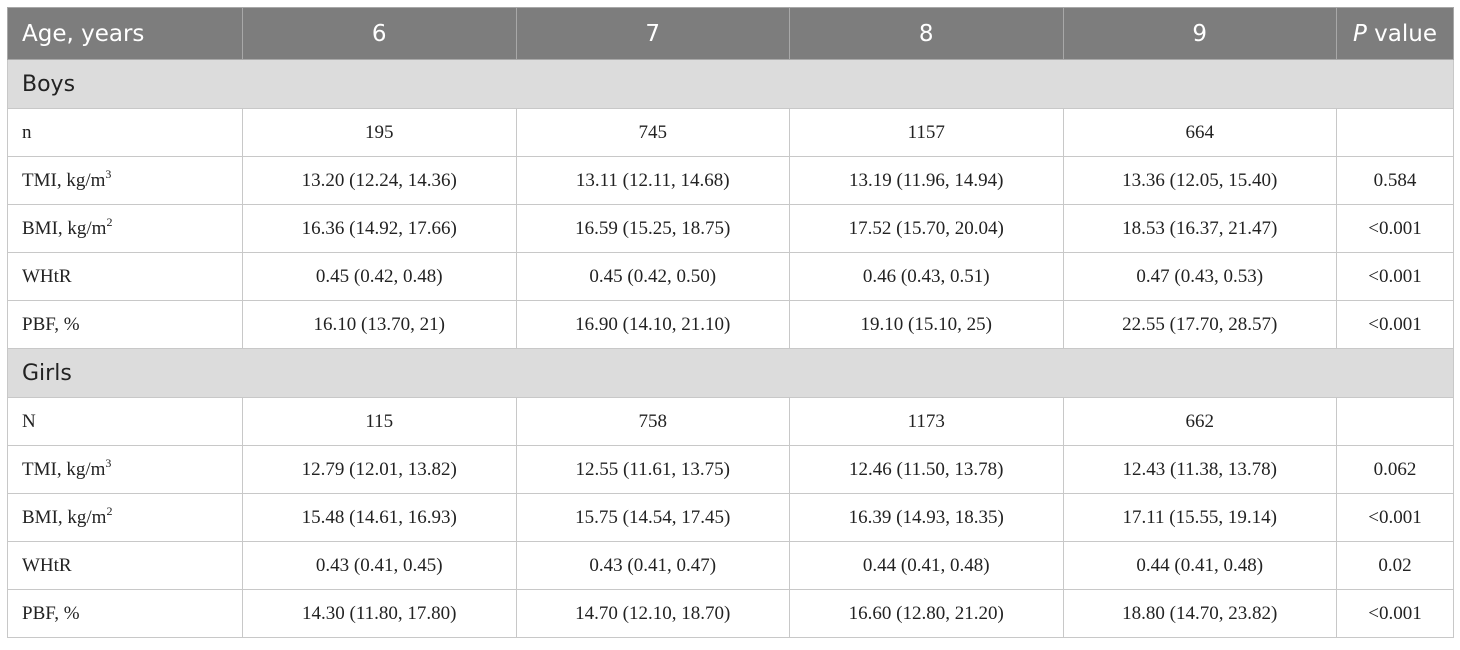 The width and height of the screenshot is (1460, 650). Describe the element at coordinates (1199, 421) in the screenshot. I see `value-cell: 662` at that location.